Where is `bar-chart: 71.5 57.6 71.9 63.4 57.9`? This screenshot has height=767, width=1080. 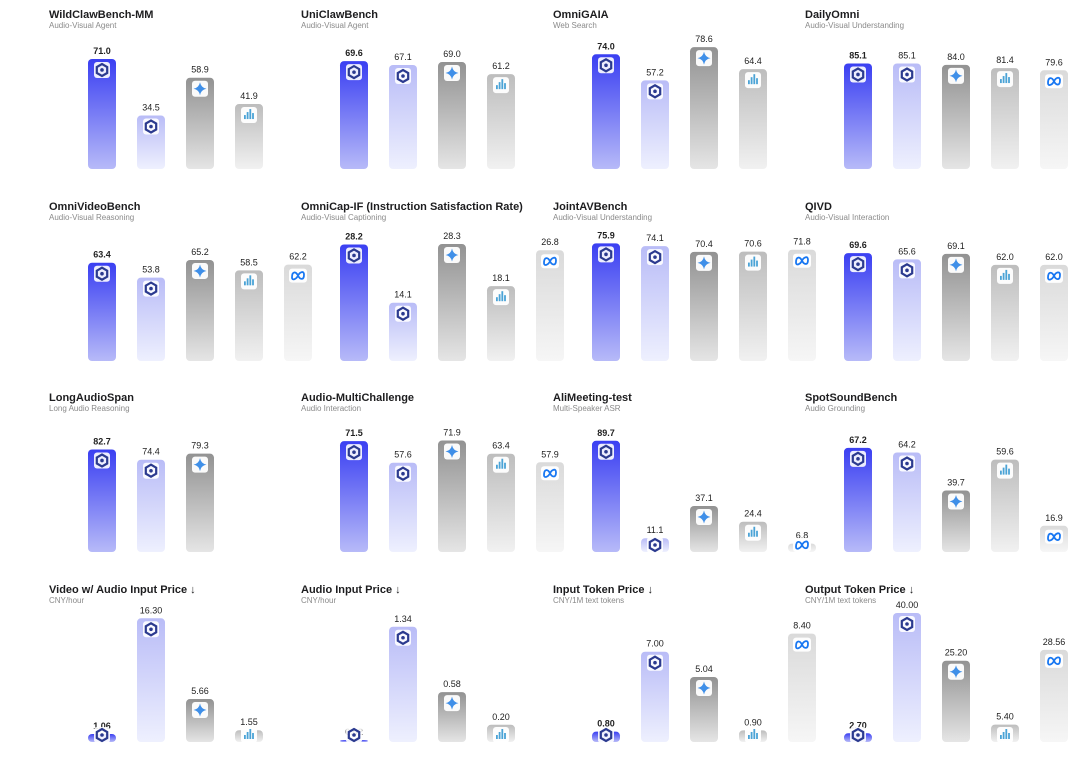
bar-chart: 71.5 57.6 71.9 63.4 57.9 is located at coordinates (452, 490).